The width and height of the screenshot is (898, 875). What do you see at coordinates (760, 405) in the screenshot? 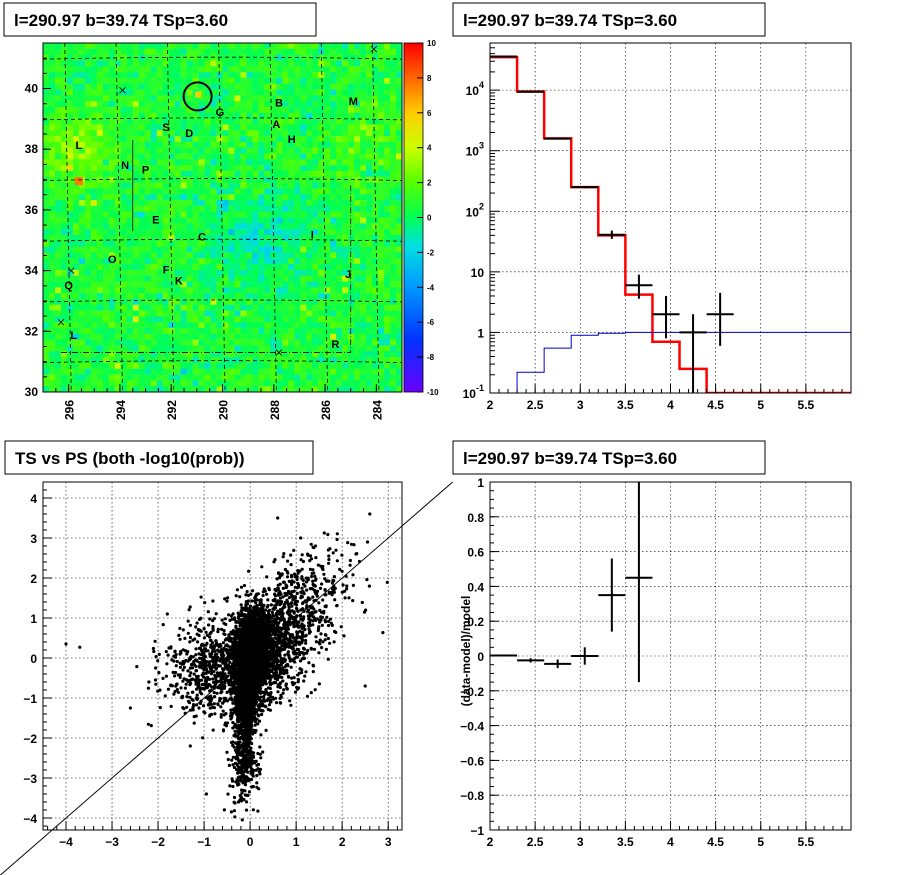
I see `spectrum-xtick-label: 5` at bounding box center [760, 405].